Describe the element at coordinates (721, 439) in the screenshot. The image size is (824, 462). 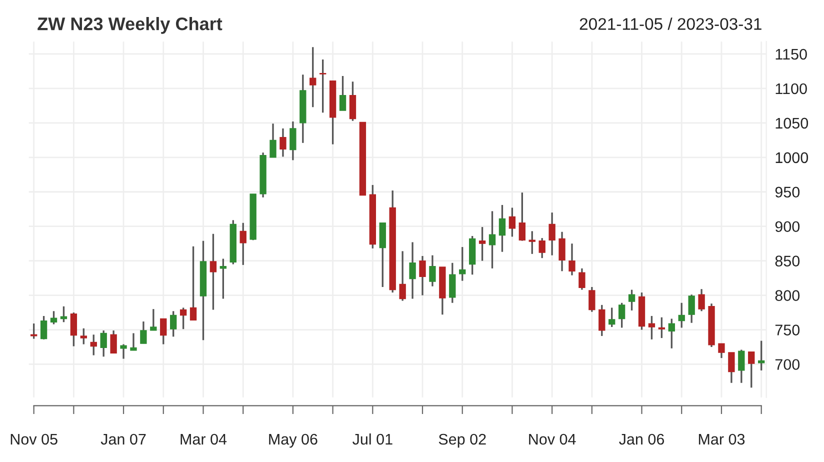
I see `x-tick-label: Mar 03` at that location.